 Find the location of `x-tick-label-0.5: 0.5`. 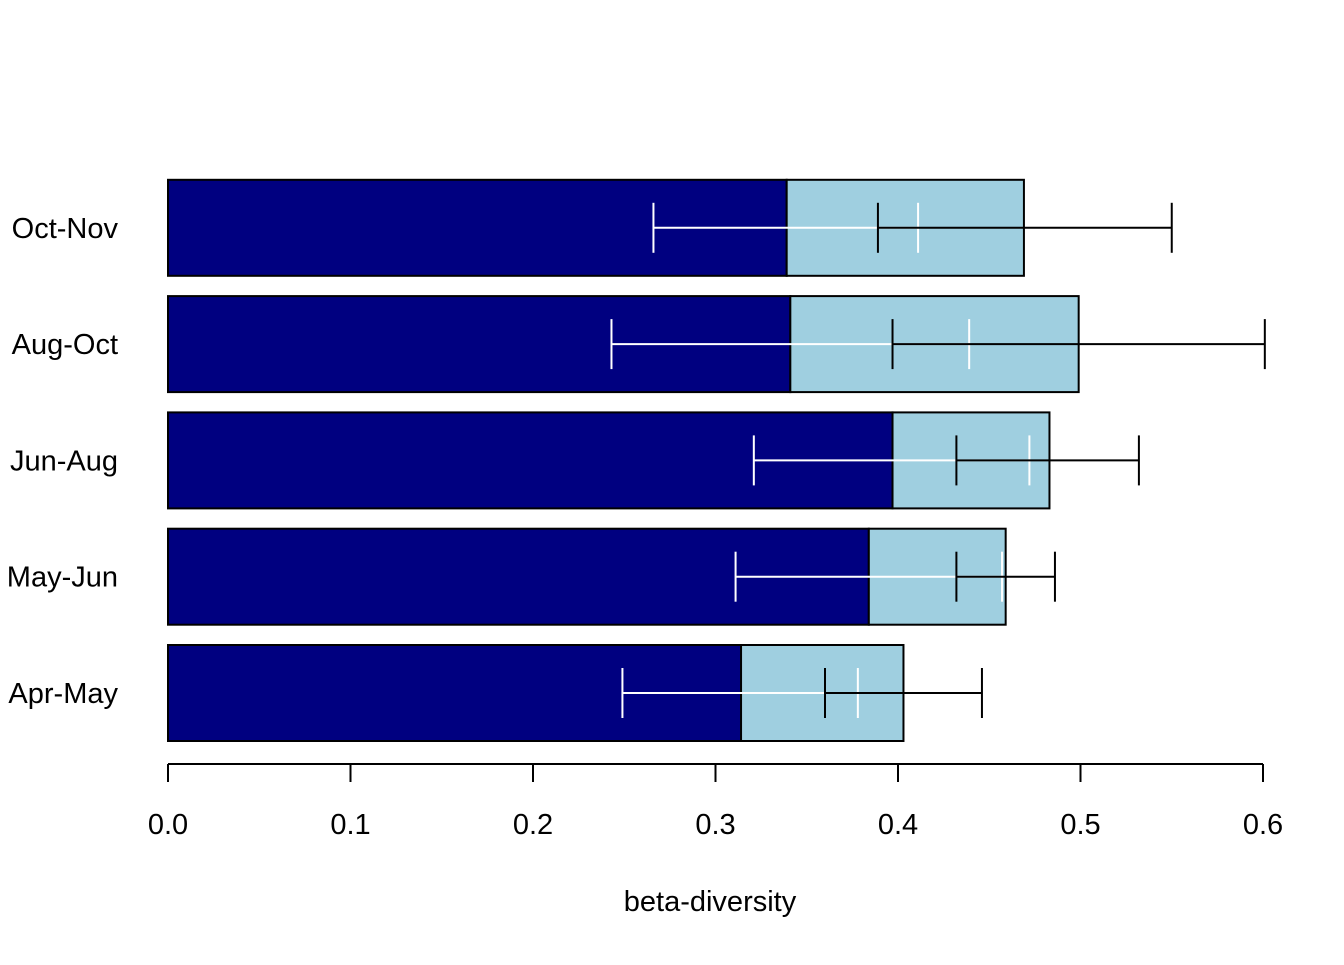

x-tick-label-0.5: 0.5 is located at coordinates (1080, 825).